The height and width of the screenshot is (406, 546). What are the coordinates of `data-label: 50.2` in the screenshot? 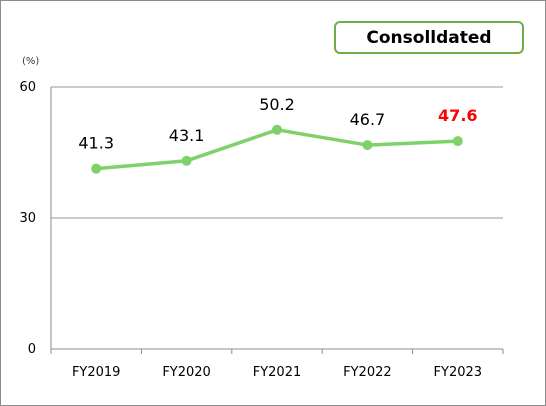 It's located at (277, 104).